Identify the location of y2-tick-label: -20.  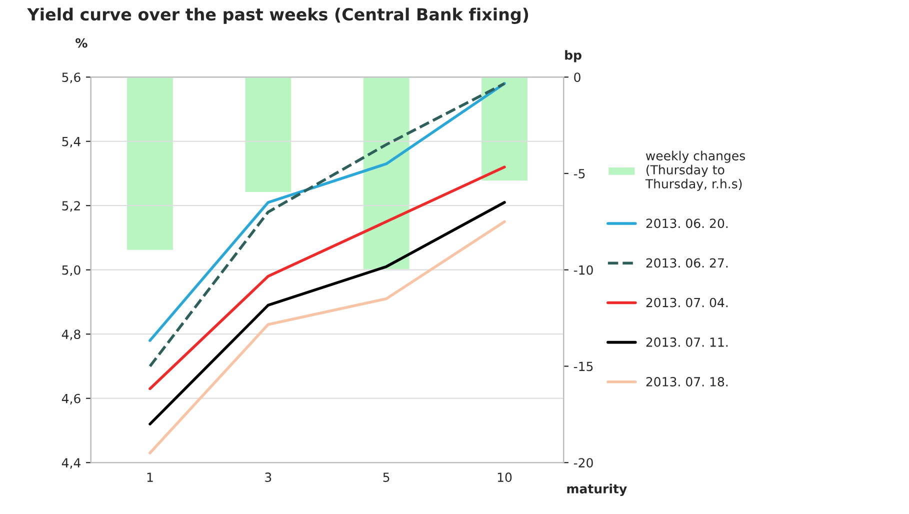
(583, 463).